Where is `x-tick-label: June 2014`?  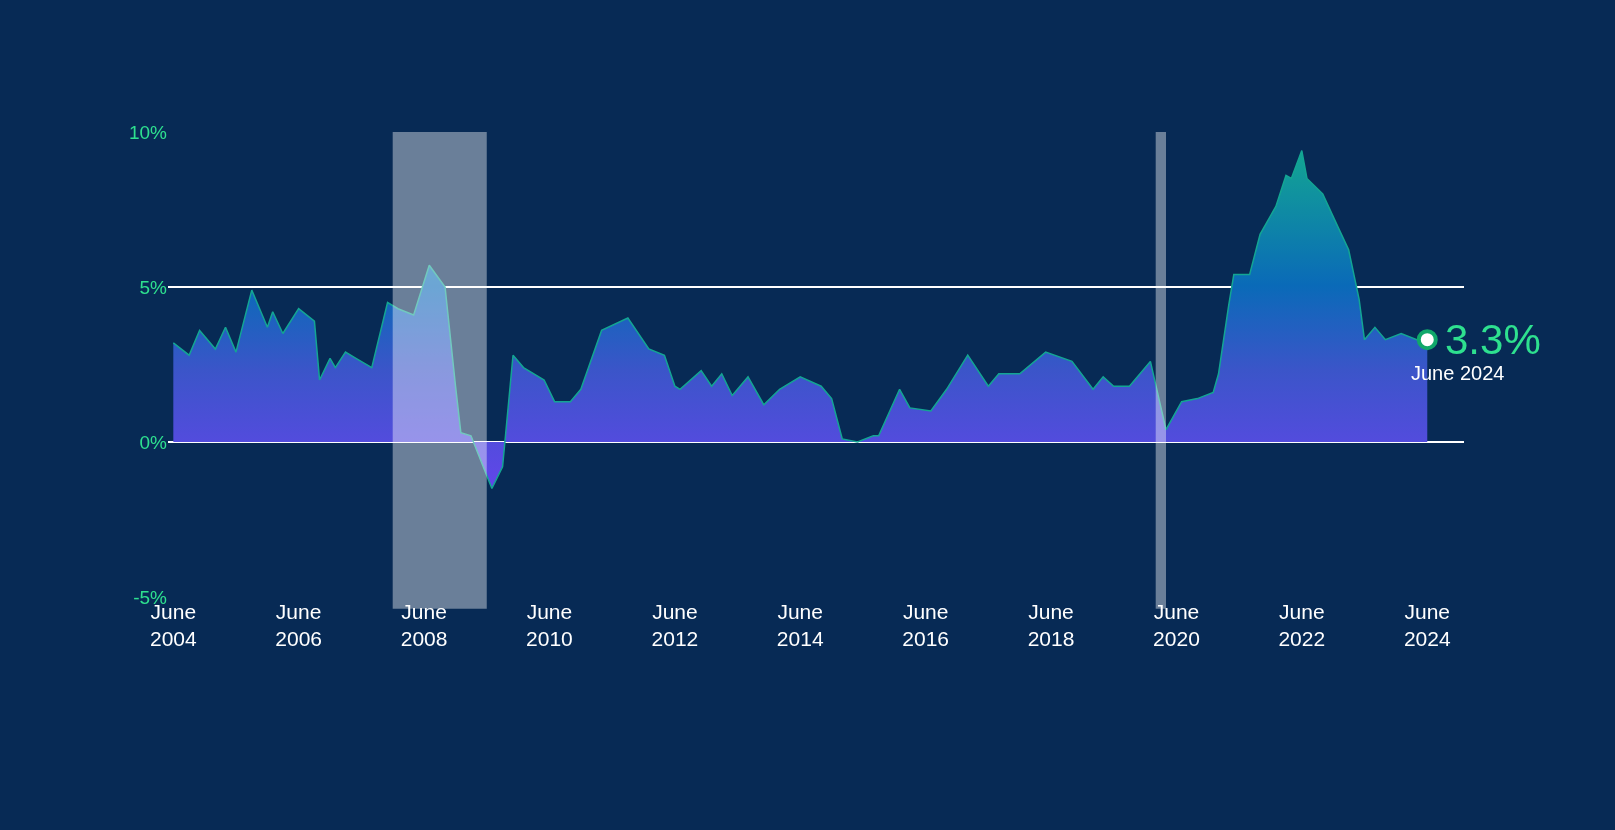 x-tick-label: June 2014 is located at coordinates (800, 625).